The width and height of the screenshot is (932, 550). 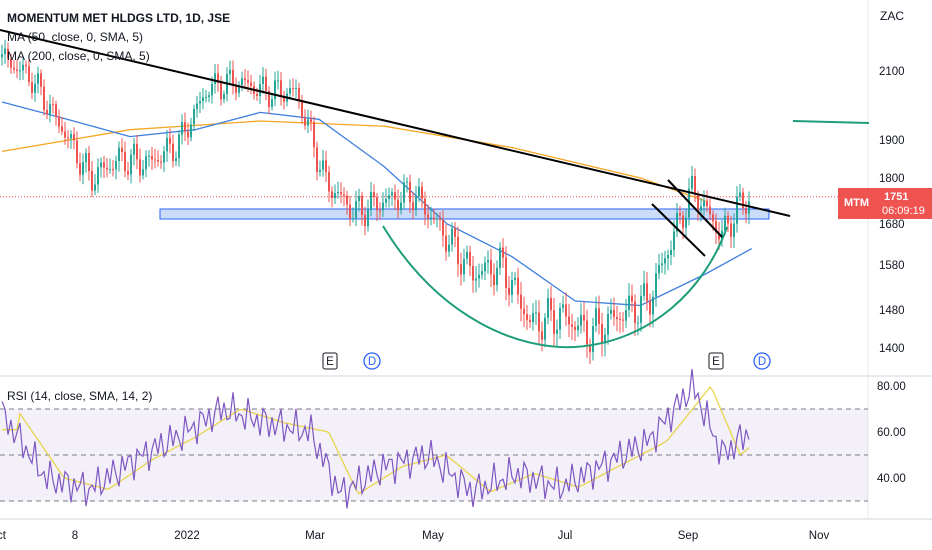 What do you see at coordinates (896, 197) in the screenshot?
I see `price-tag-value: 1751` at bounding box center [896, 197].